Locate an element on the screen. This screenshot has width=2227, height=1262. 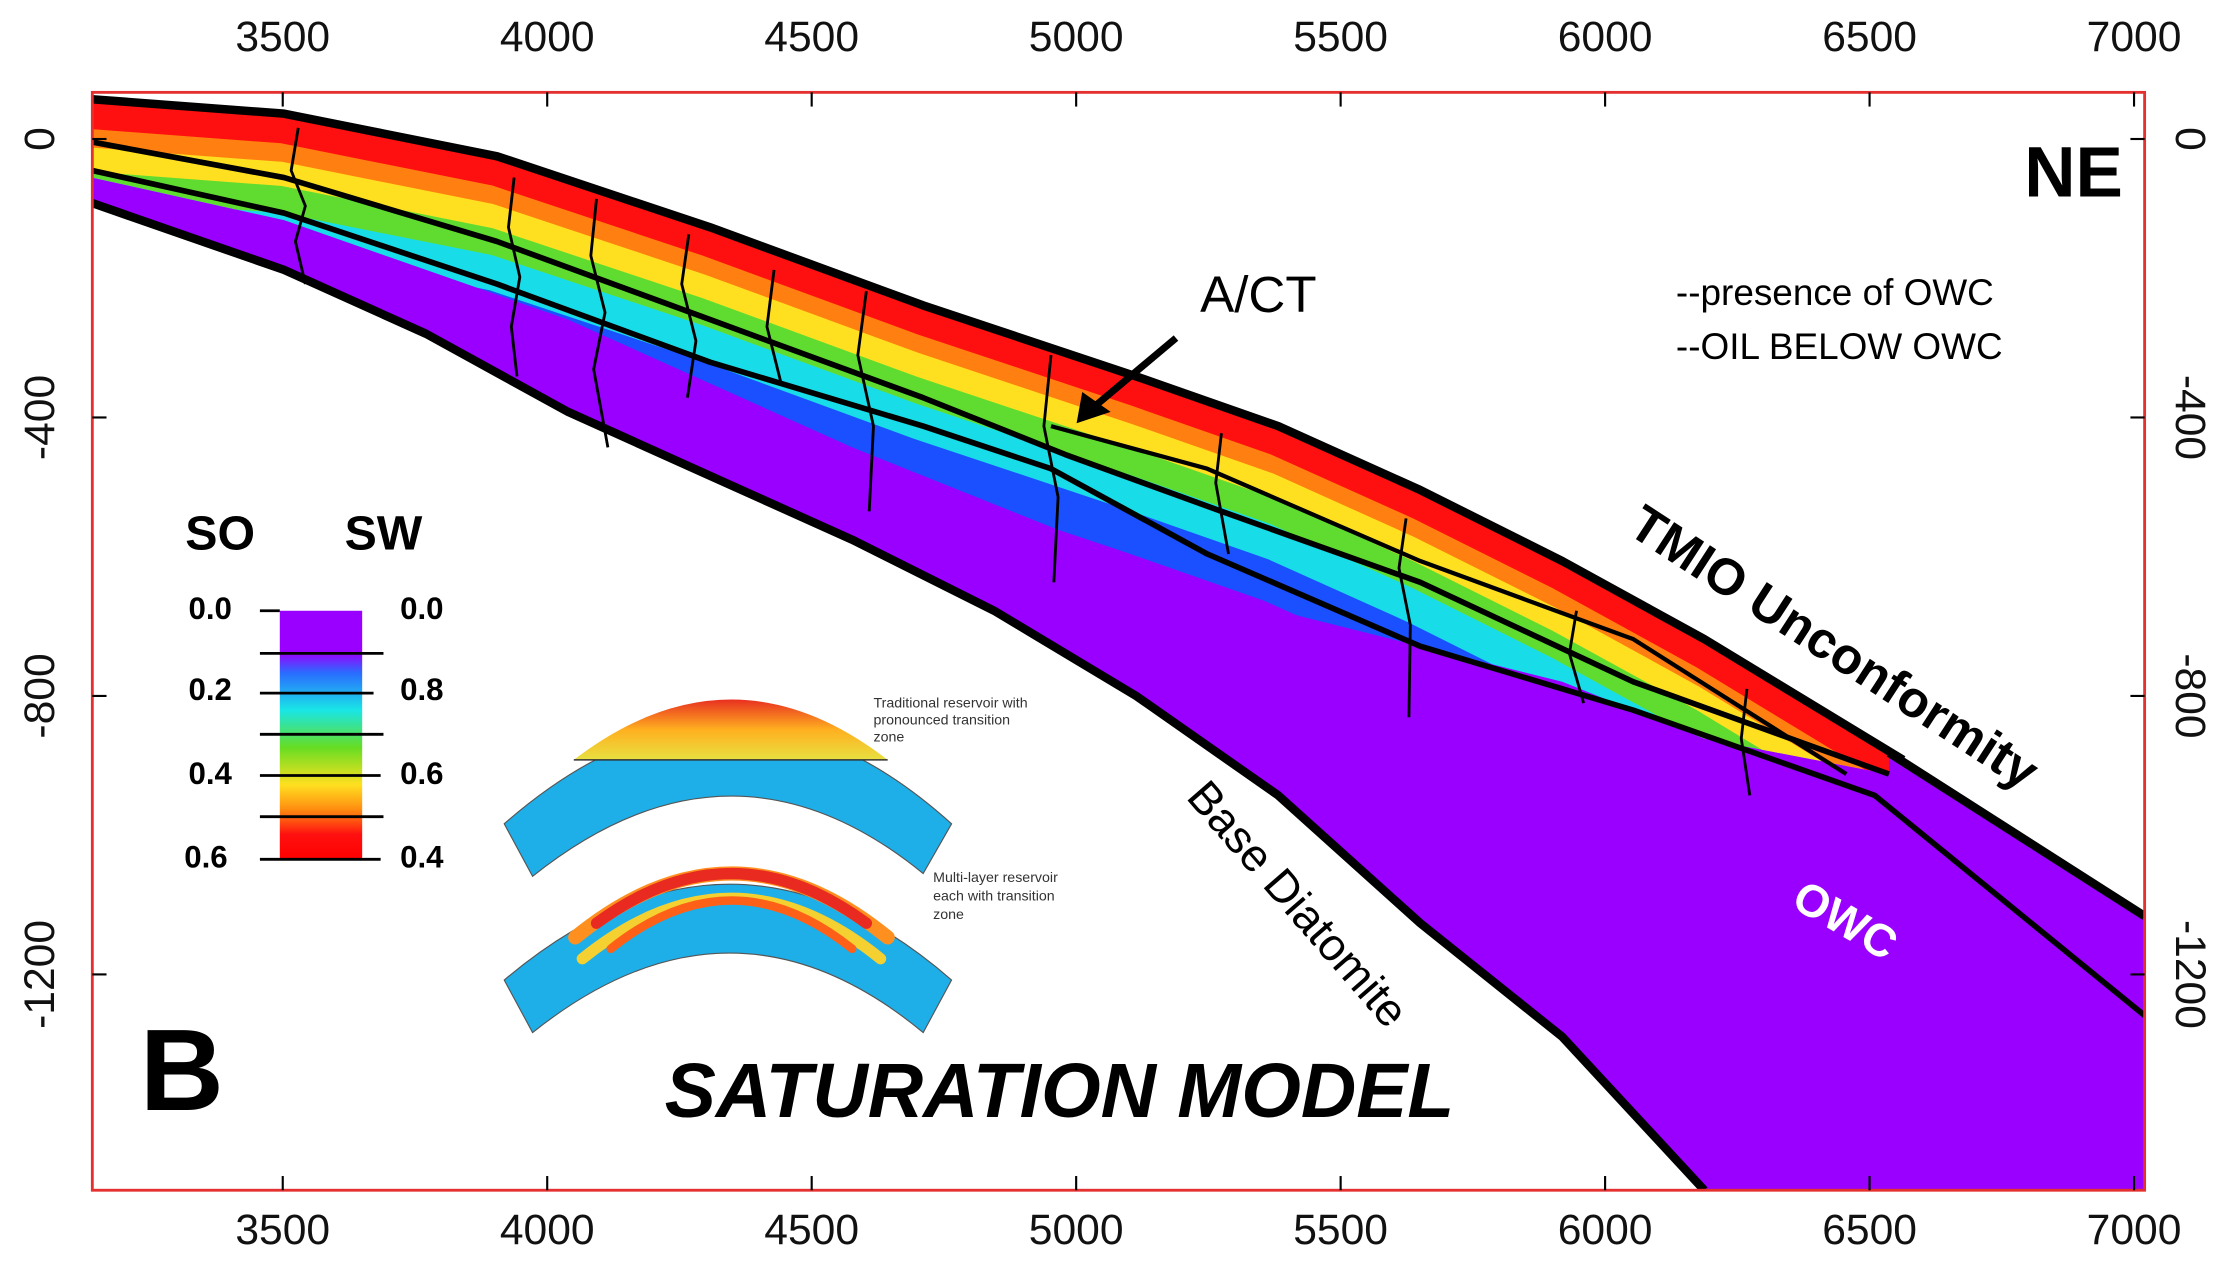
colorbar-title: SO is located at coordinates (220, 534).